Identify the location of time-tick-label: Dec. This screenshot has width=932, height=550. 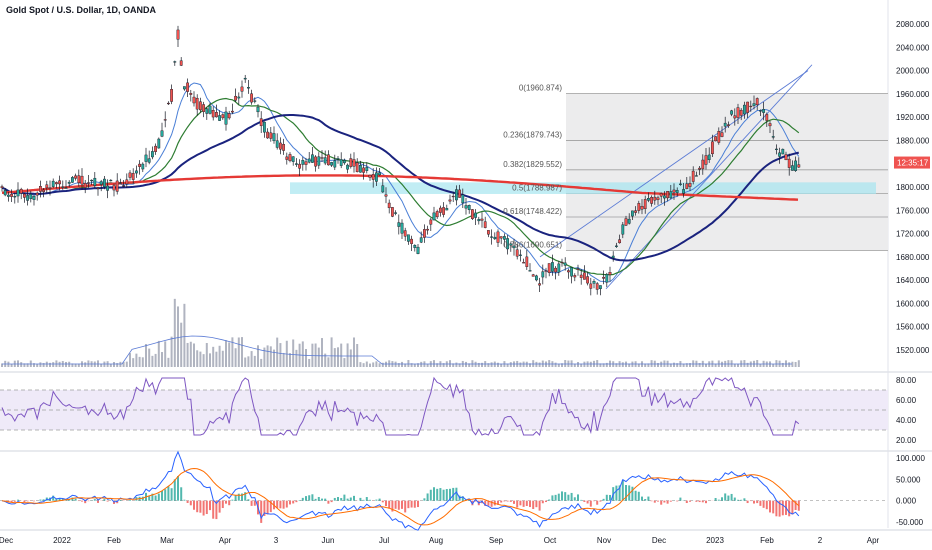
(659, 540).